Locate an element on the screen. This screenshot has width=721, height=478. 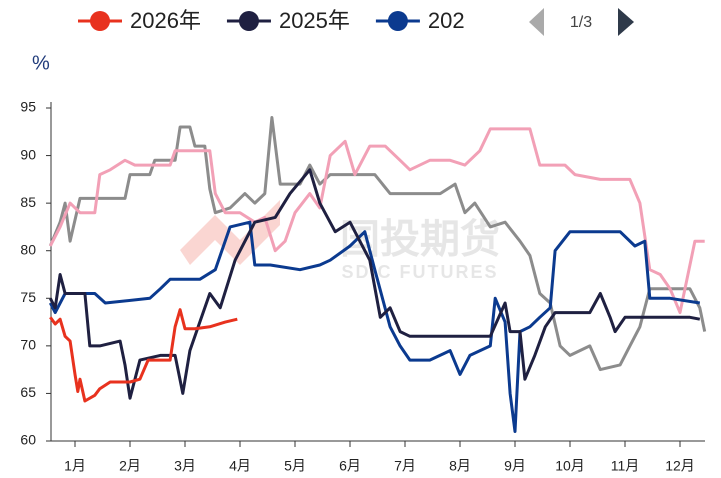
watermark-cn: 国投期货 is located at coordinates (420, 240).